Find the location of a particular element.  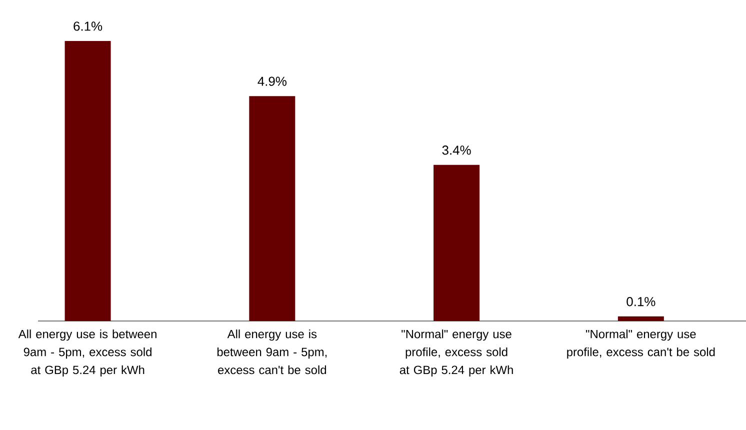

data-label: 3.4% is located at coordinates (456, 150).